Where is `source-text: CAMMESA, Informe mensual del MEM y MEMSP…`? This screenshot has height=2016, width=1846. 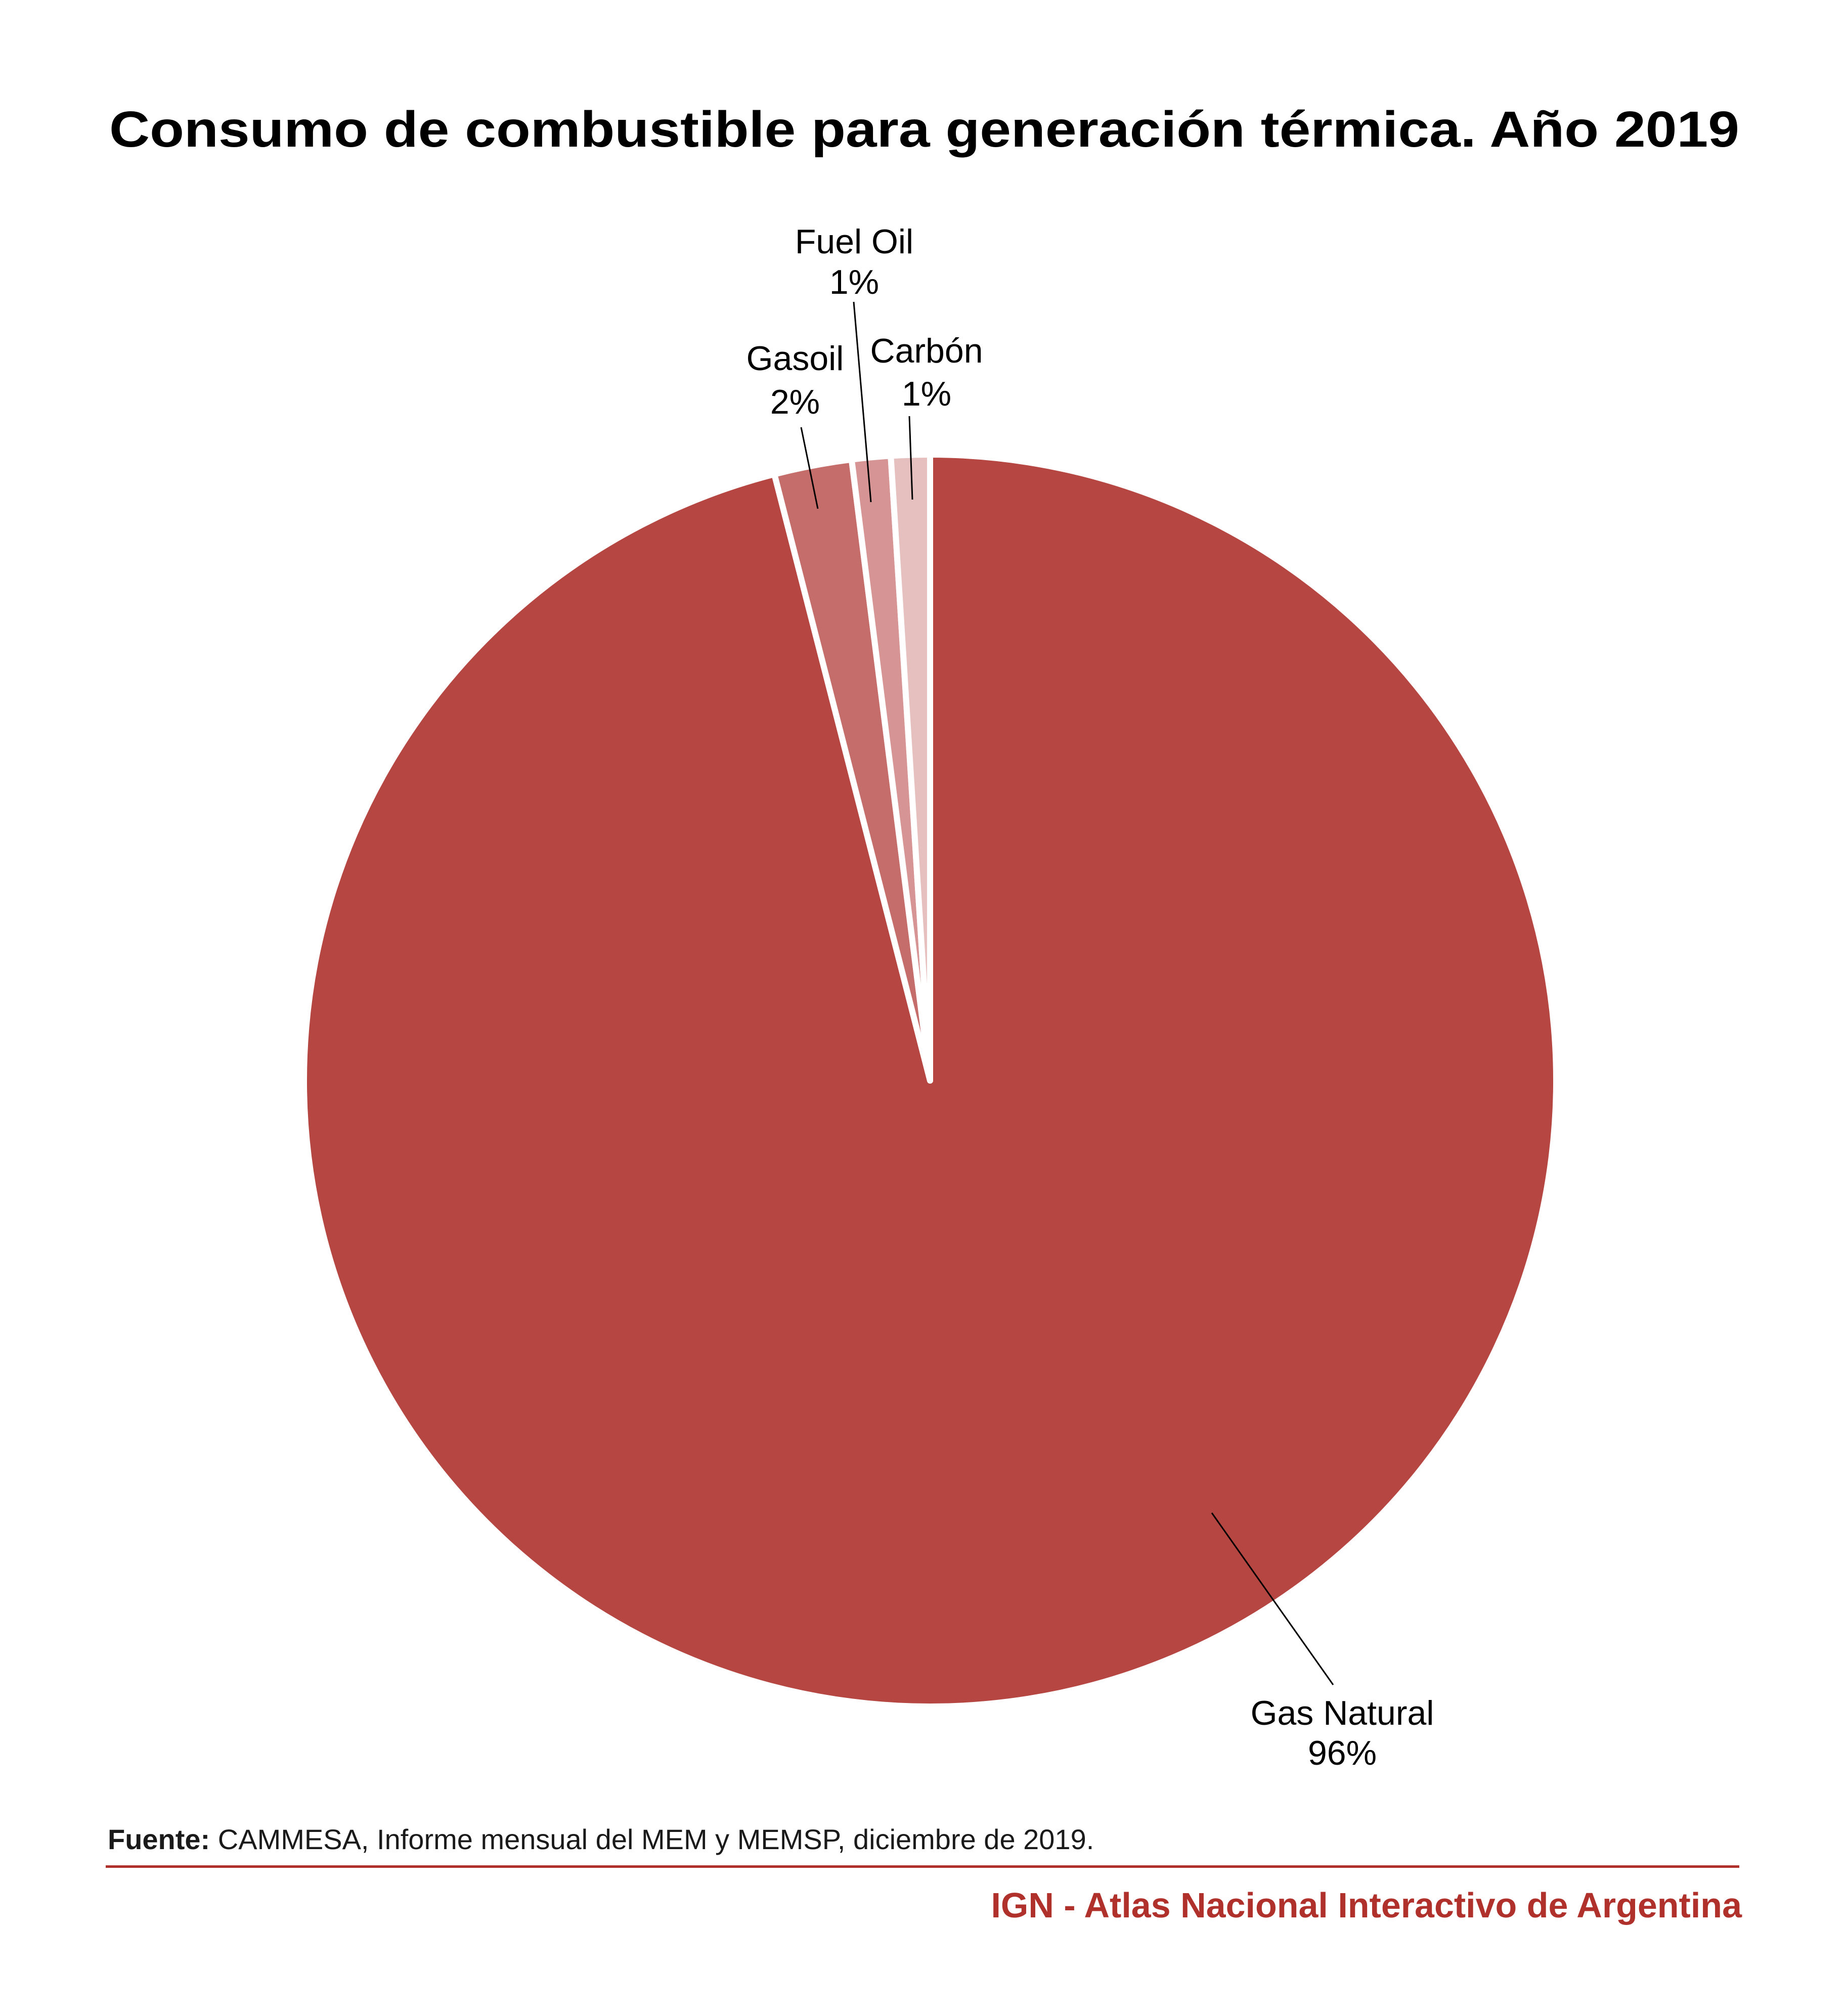 source-text: CAMMESA, Informe mensual del MEM y MEMSP… is located at coordinates (652, 1839).